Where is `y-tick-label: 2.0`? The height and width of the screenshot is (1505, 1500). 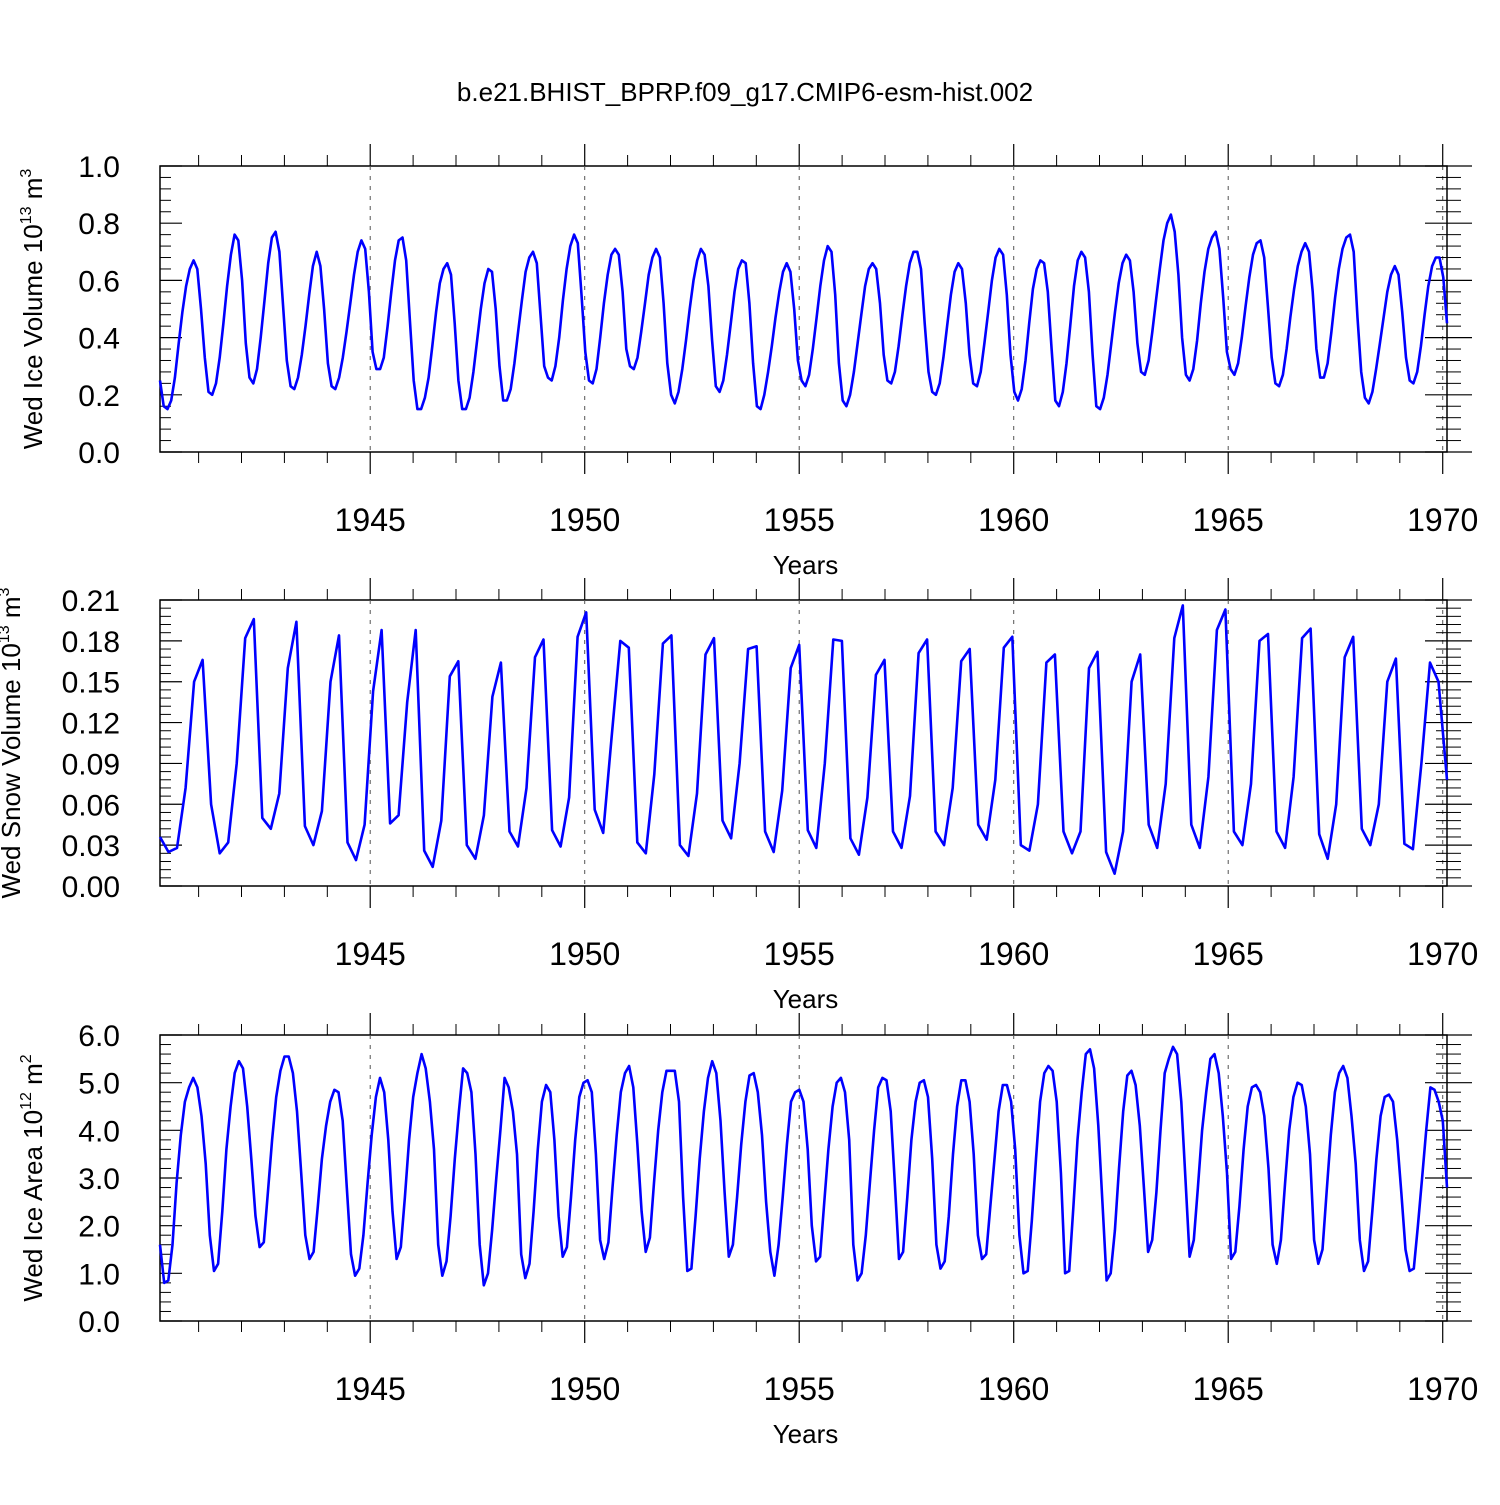
y-tick-label: 2.0 is located at coordinates (99, 1227).